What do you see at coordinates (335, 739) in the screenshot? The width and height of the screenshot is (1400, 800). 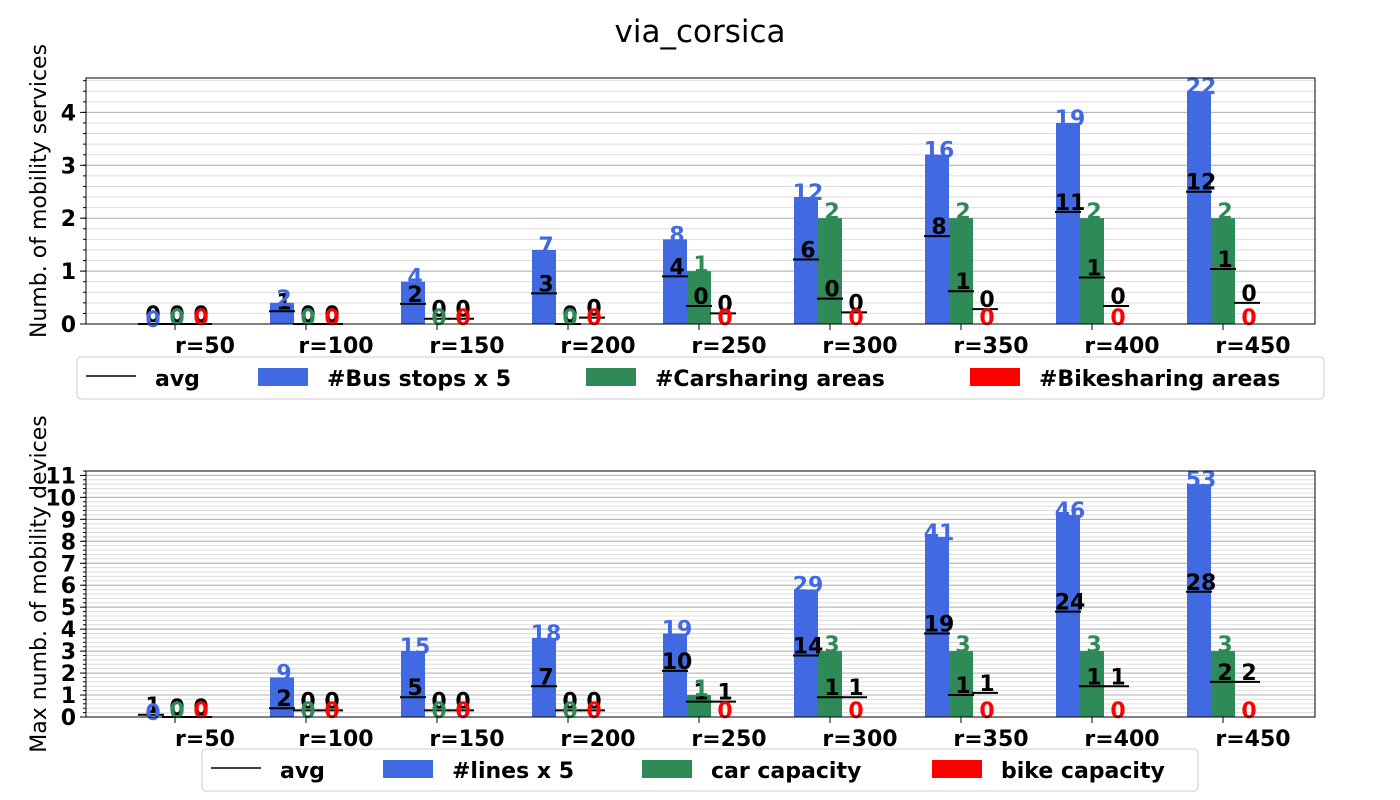 I see `x-tick-label: r=100` at bounding box center [335, 739].